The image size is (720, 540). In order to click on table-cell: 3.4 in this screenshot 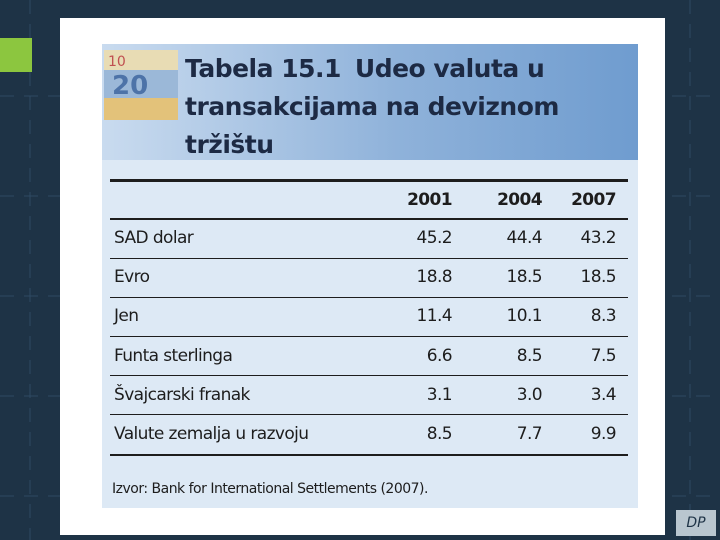, I will do `click(603, 394)`.